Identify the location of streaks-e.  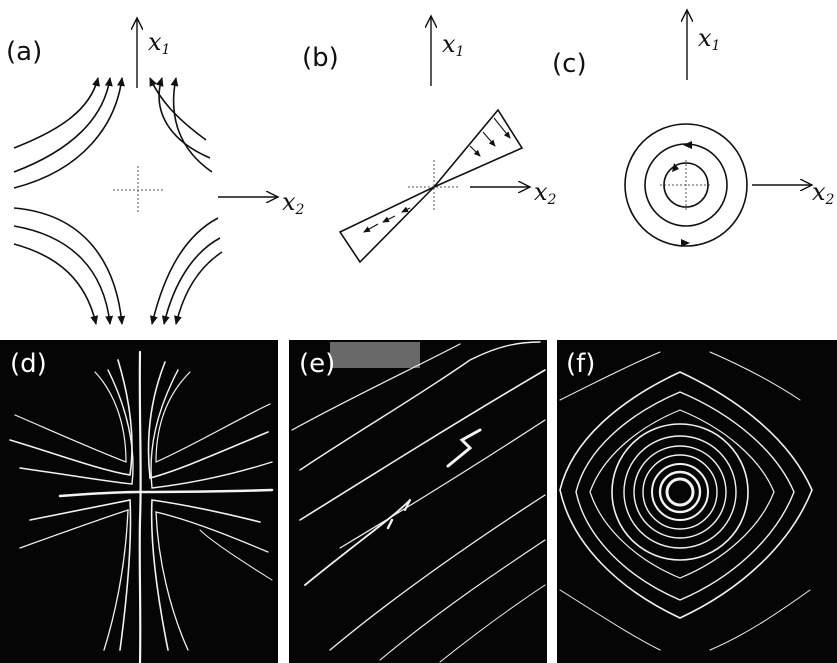
(418, 502).